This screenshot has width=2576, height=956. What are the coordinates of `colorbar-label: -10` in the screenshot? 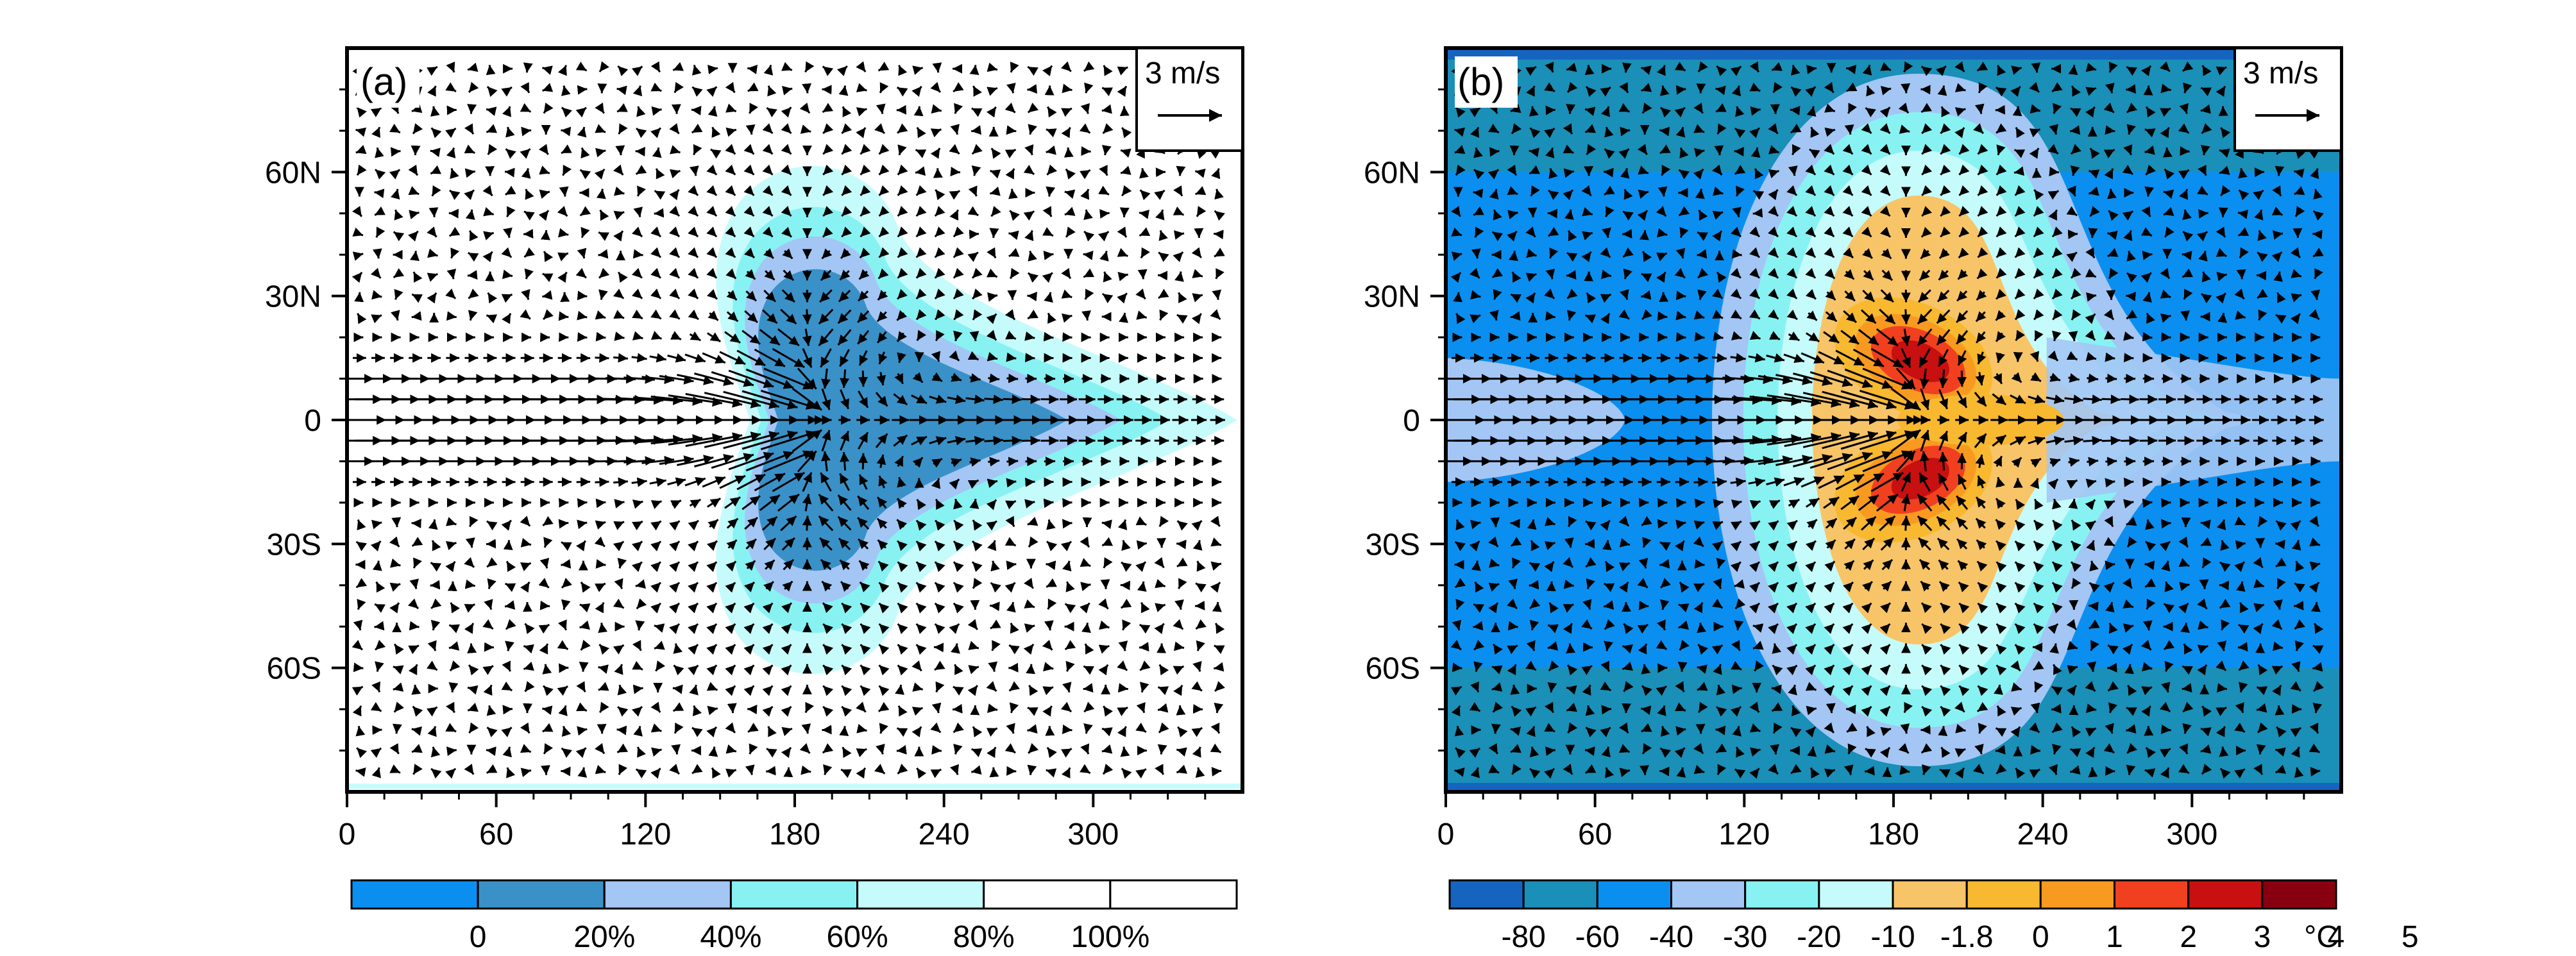 It's located at (1892, 937).